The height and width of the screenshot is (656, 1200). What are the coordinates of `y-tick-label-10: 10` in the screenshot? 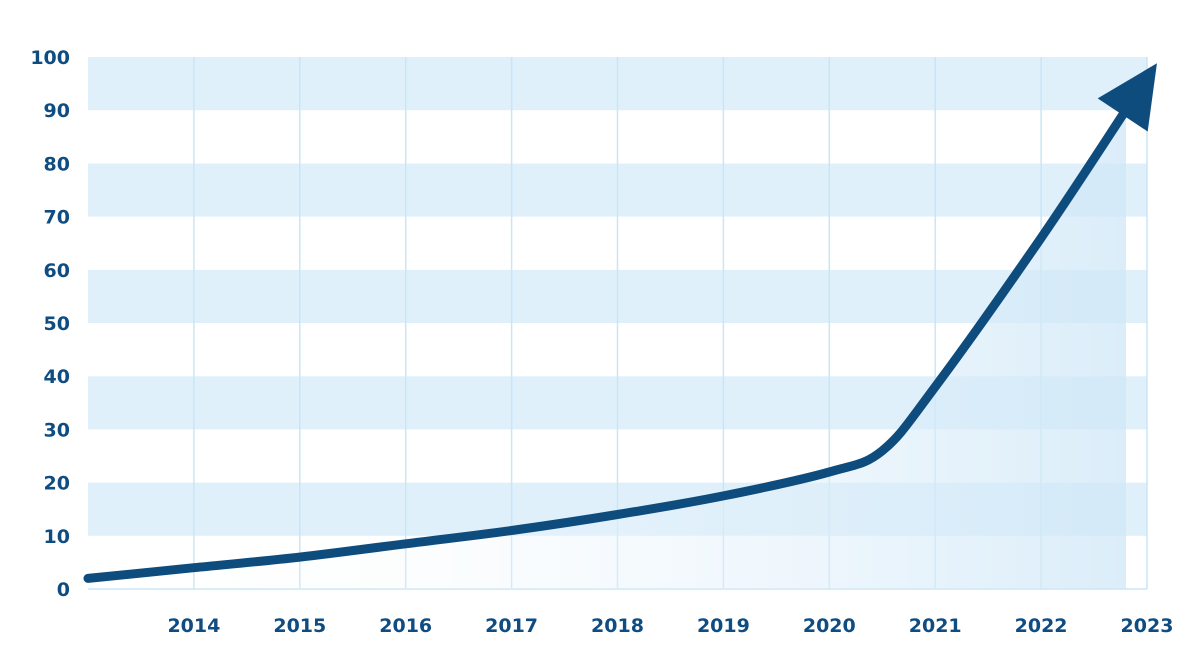 It's located at (57, 537).